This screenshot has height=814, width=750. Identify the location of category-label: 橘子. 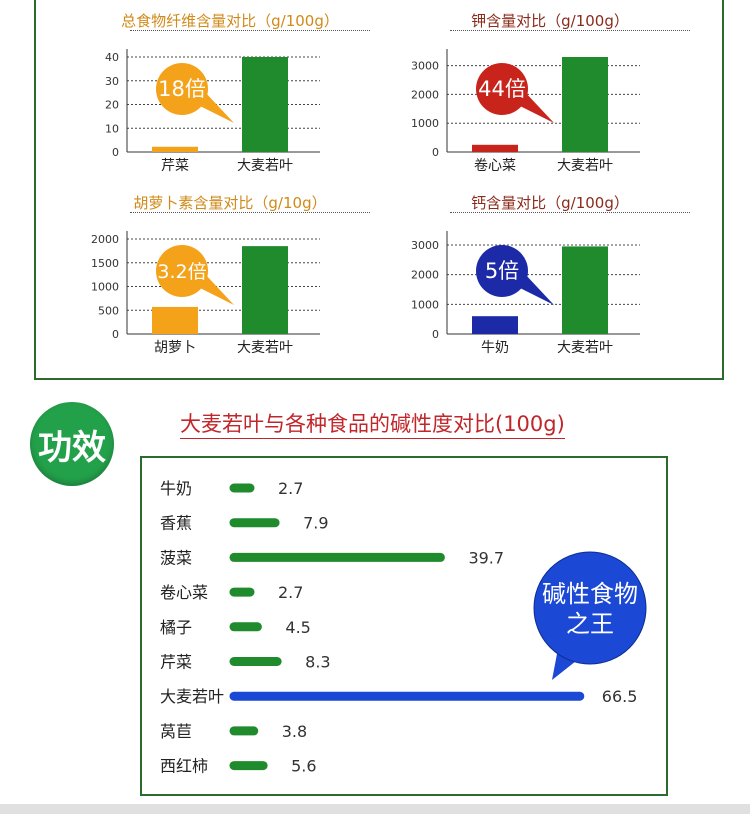
(176, 627).